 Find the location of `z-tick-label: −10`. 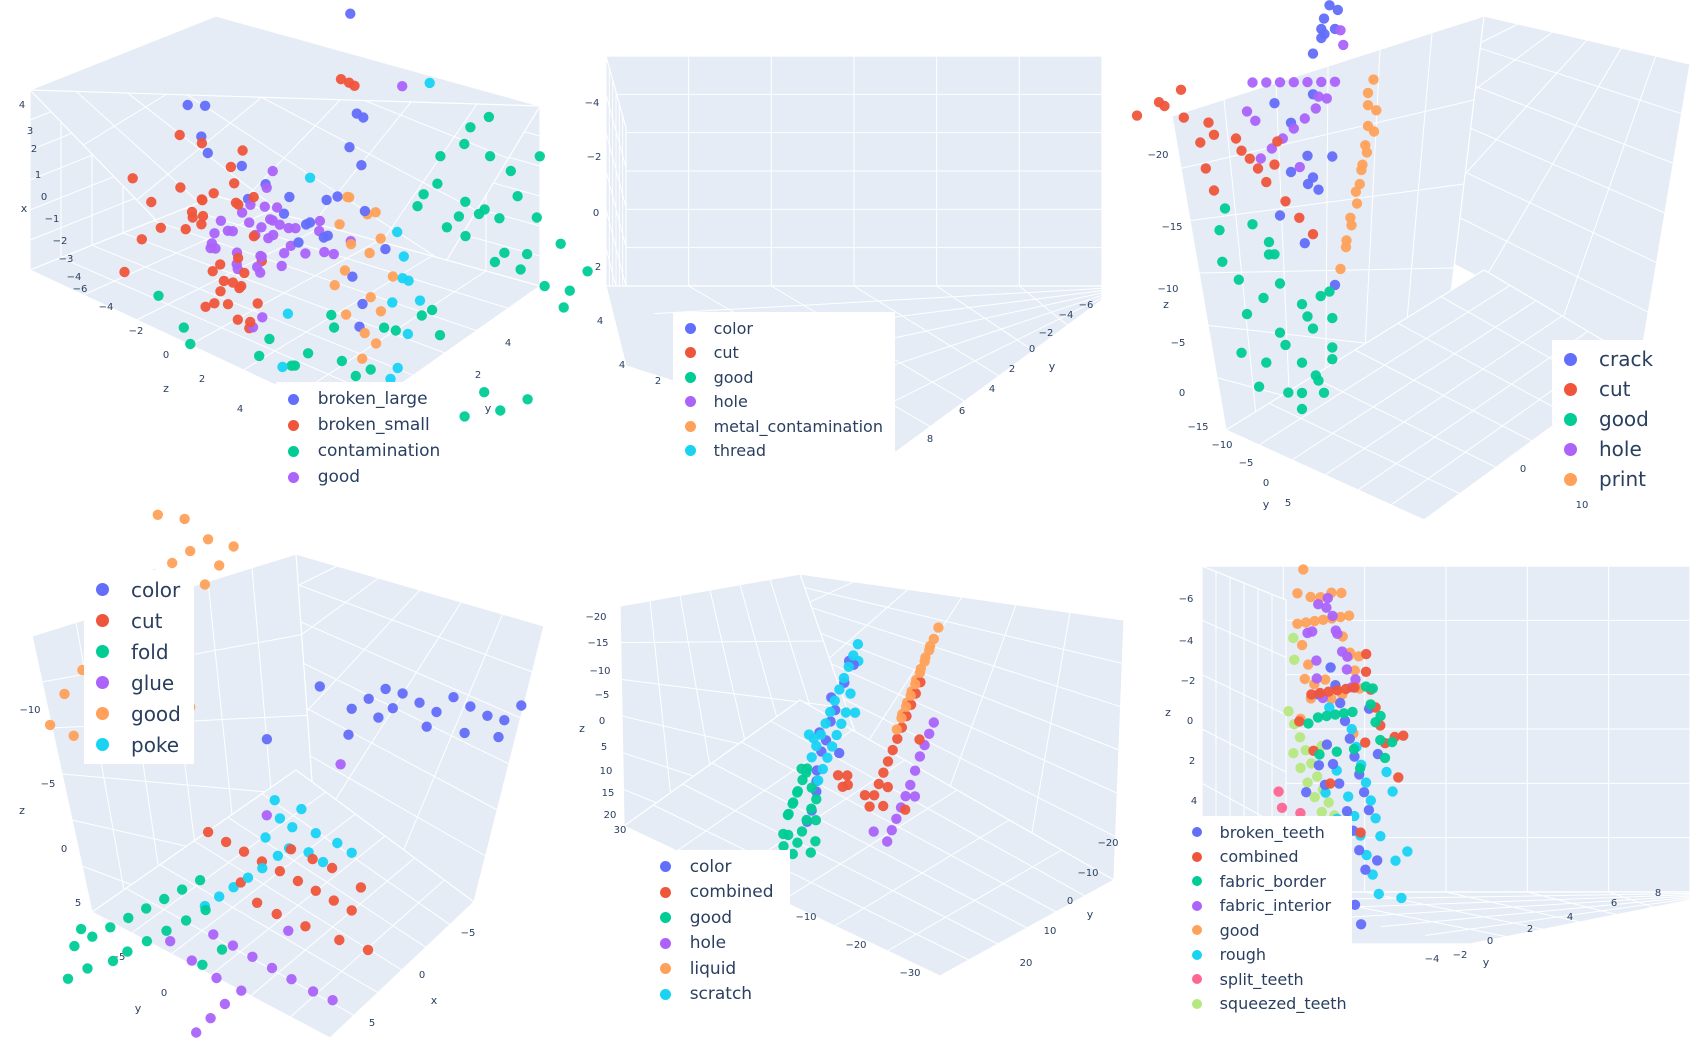

z-tick-label: −10 is located at coordinates (1167, 289).